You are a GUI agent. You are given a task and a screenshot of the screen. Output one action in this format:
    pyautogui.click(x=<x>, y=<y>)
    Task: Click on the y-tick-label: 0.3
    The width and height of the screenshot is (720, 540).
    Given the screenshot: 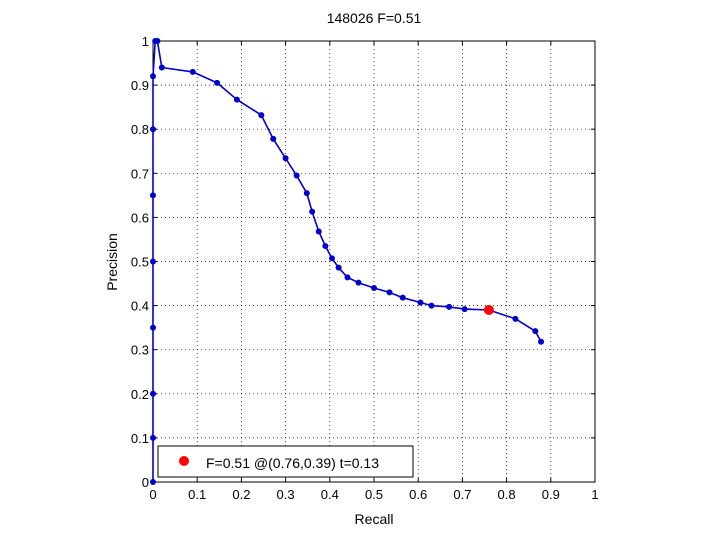 What is the action you would take?
    pyautogui.click(x=140, y=350)
    